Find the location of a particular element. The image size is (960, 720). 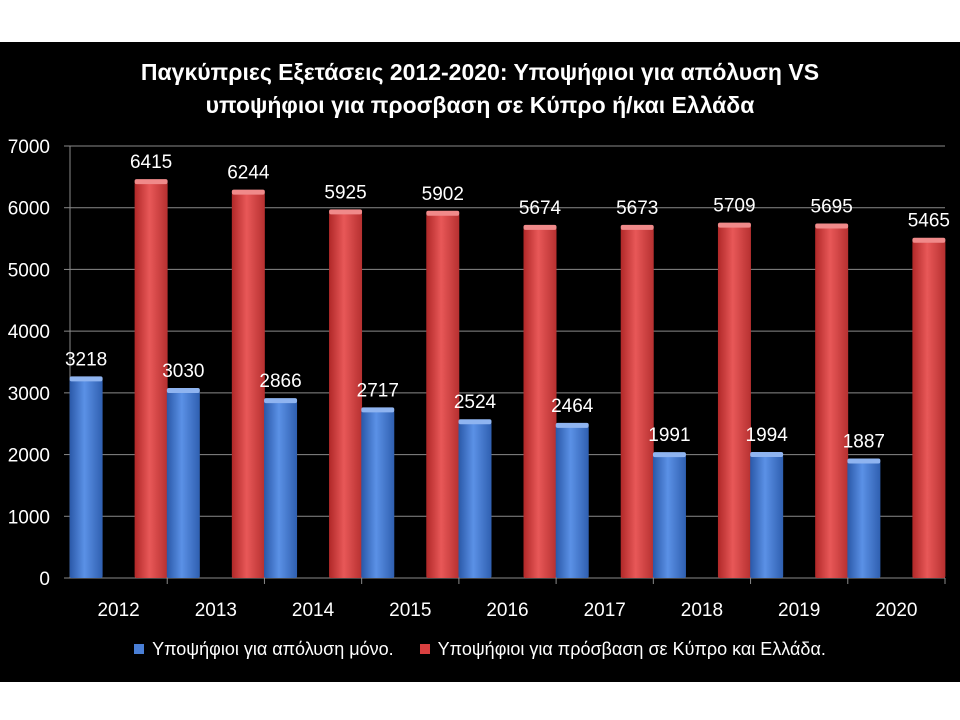

data-label: 2866 is located at coordinates (280, 381).